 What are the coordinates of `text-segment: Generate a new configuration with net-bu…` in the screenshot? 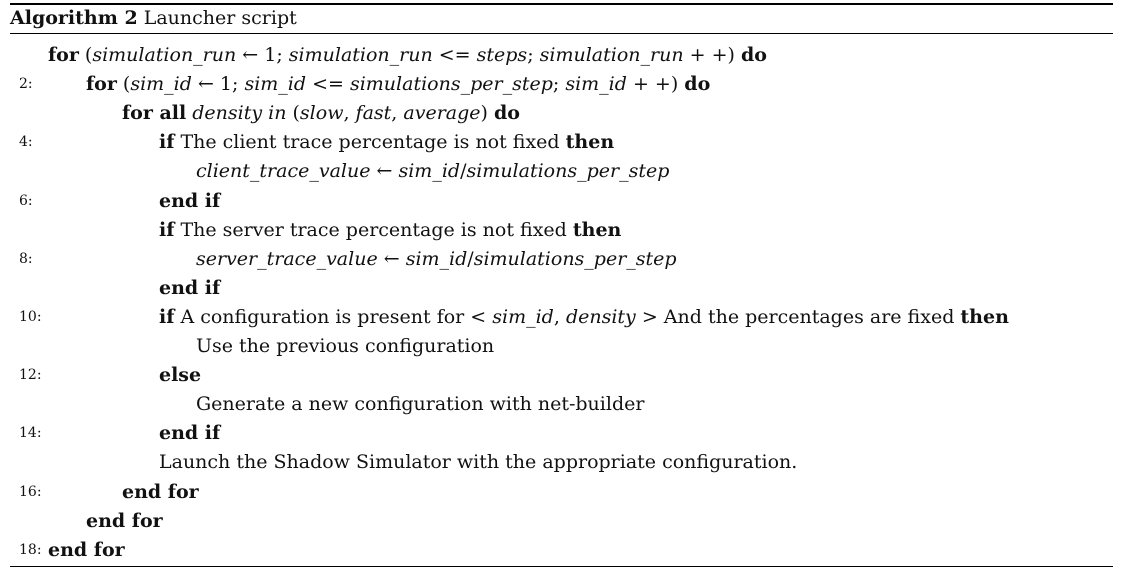 It's located at (420, 404).